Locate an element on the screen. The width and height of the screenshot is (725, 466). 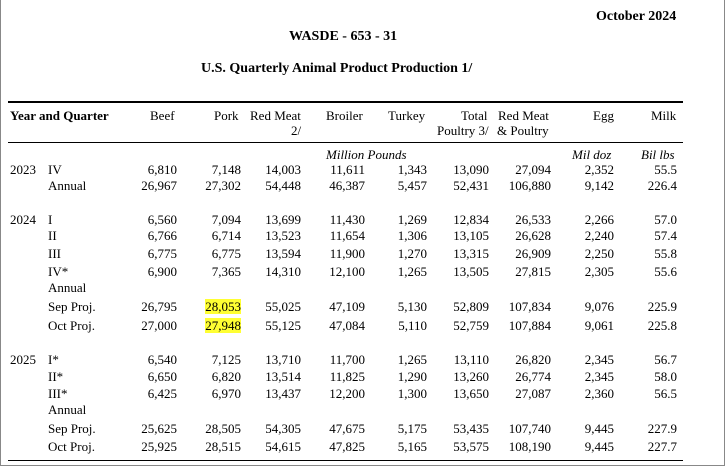
row-label: I* is located at coordinates (53, 359).